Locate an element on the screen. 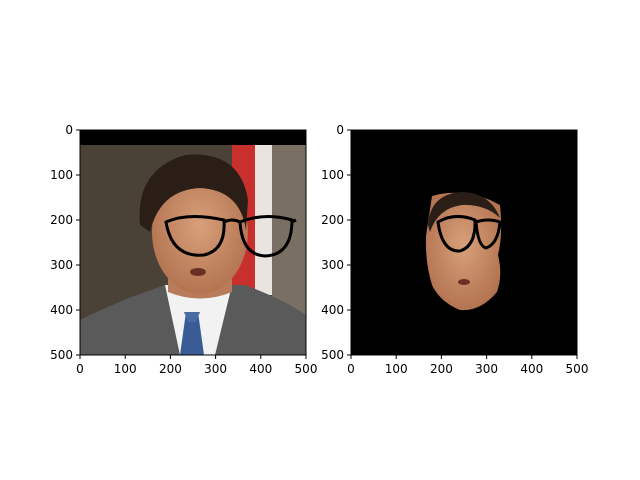  x-tick-label-right: 300 is located at coordinates (486, 369).